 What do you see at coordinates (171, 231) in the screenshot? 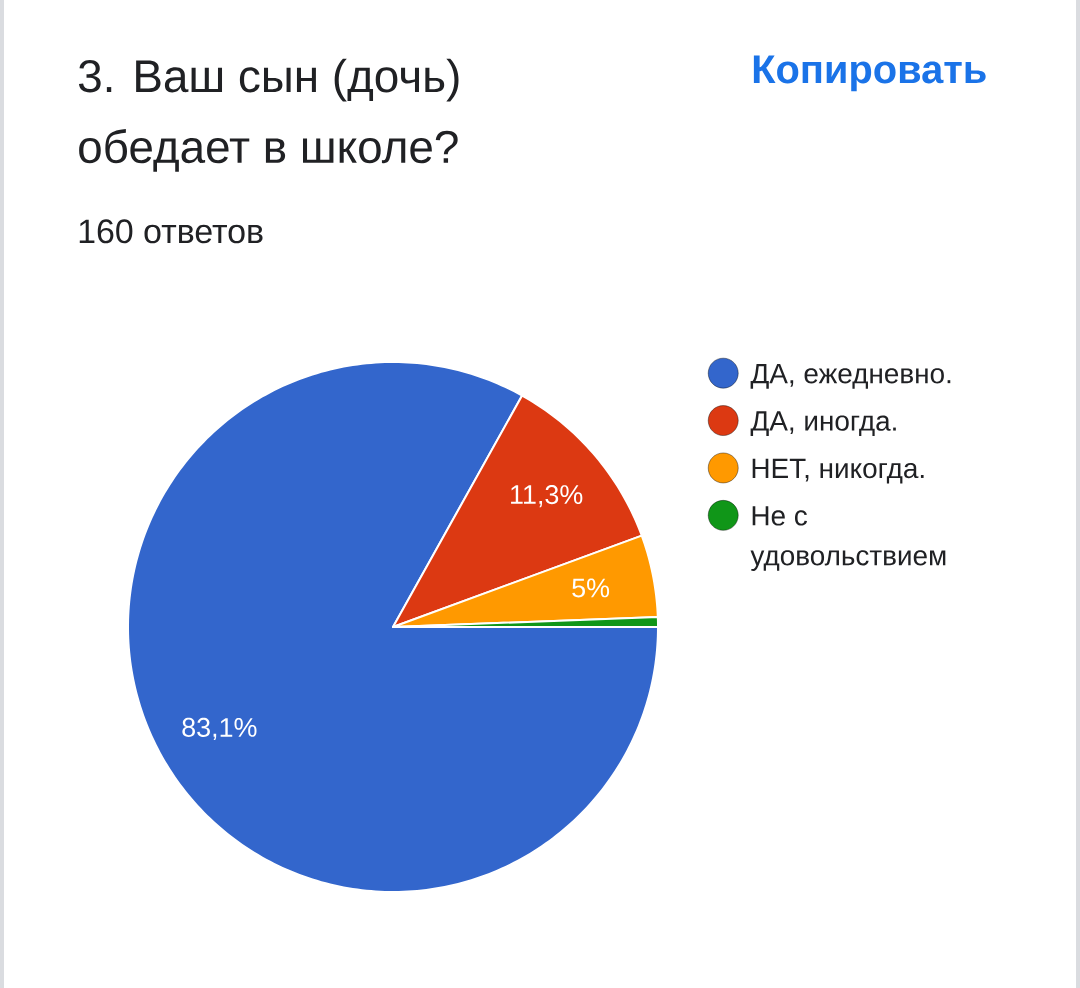
I see `chart-subtitle: 160 ответов` at bounding box center [171, 231].